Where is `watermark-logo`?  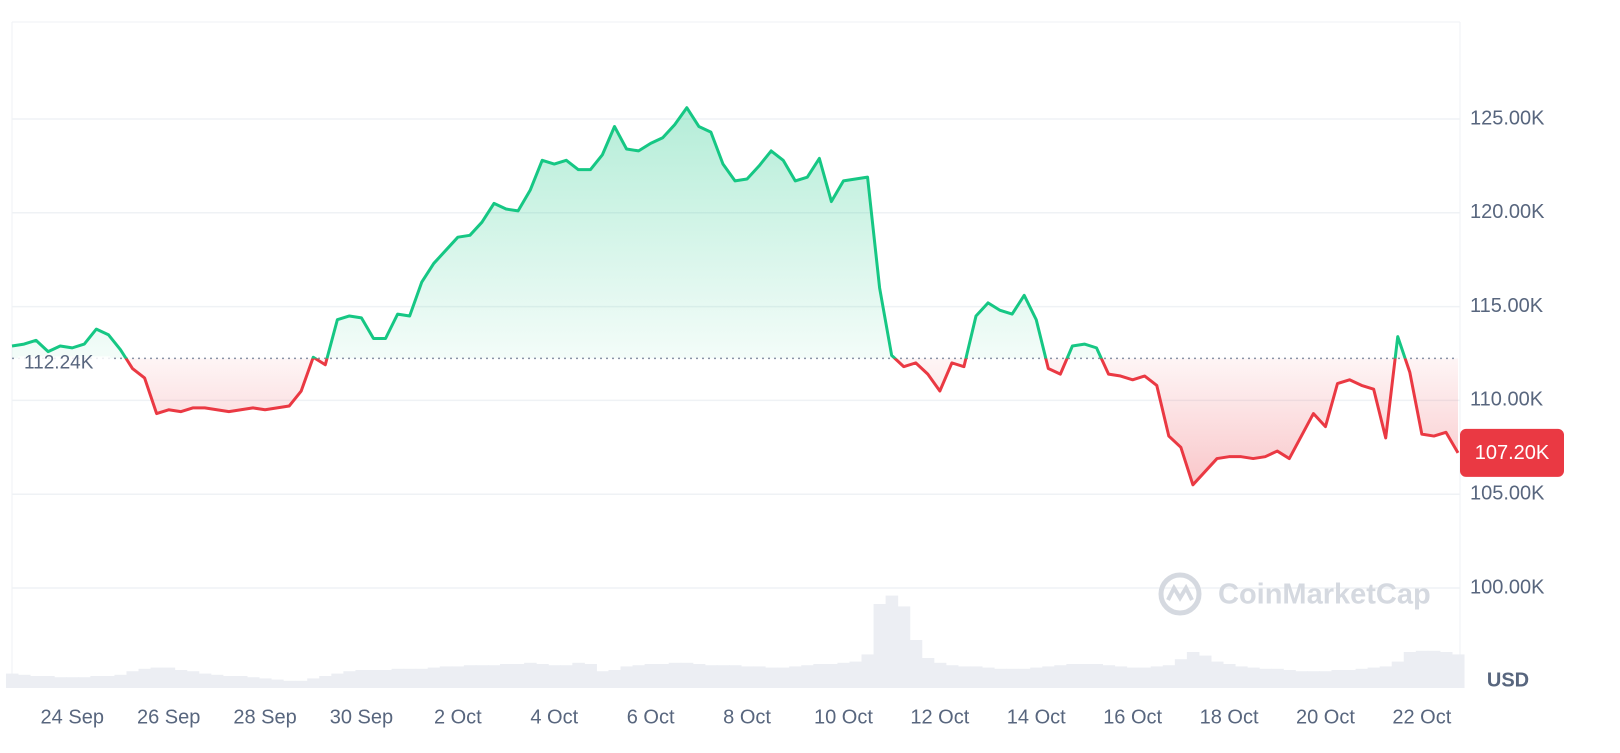
watermark-logo is located at coordinates (1180, 594).